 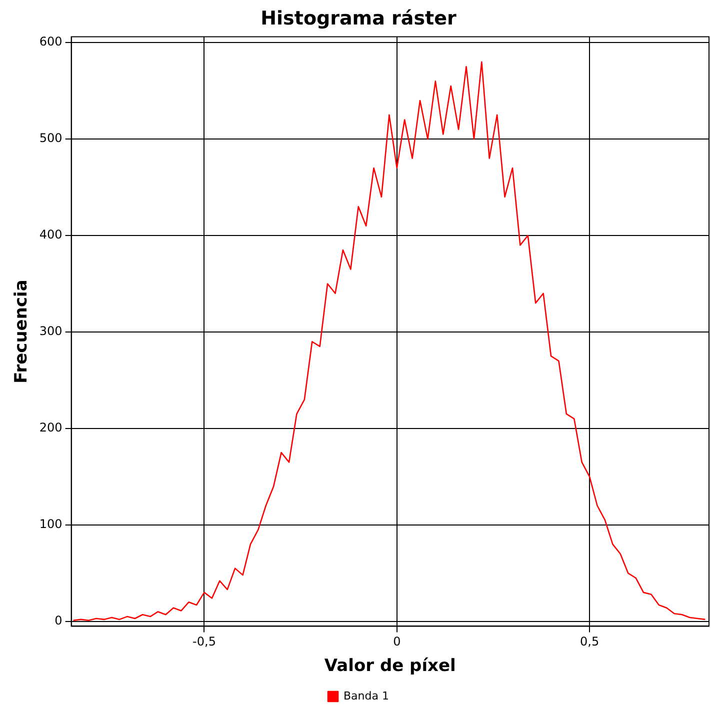 What do you see at coordinates (50, 524) in the screenshot?
I see `y-tick-label: 100` at bounding box center [50, 524].